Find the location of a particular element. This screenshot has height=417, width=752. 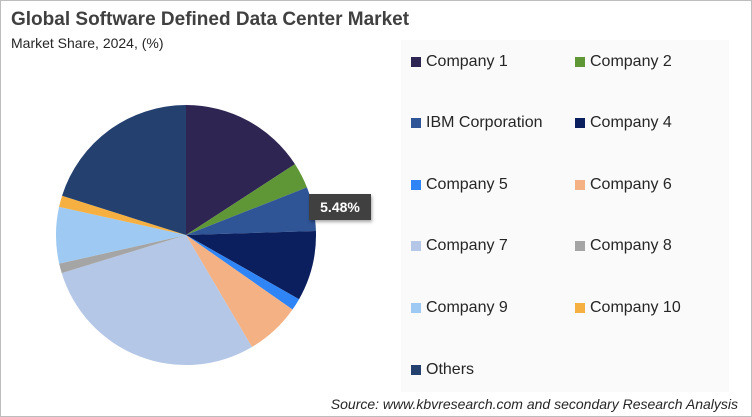

pie-slice-others is located at coordinates (124, 170).